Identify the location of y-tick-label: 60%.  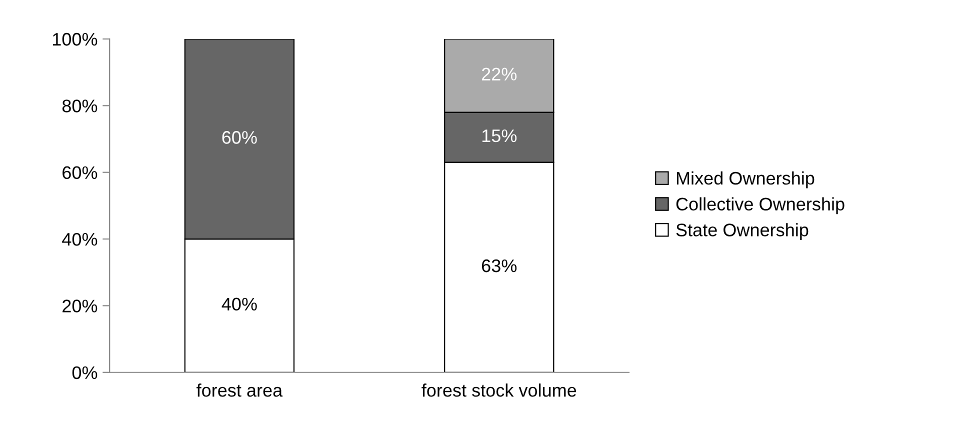
(80, 173).